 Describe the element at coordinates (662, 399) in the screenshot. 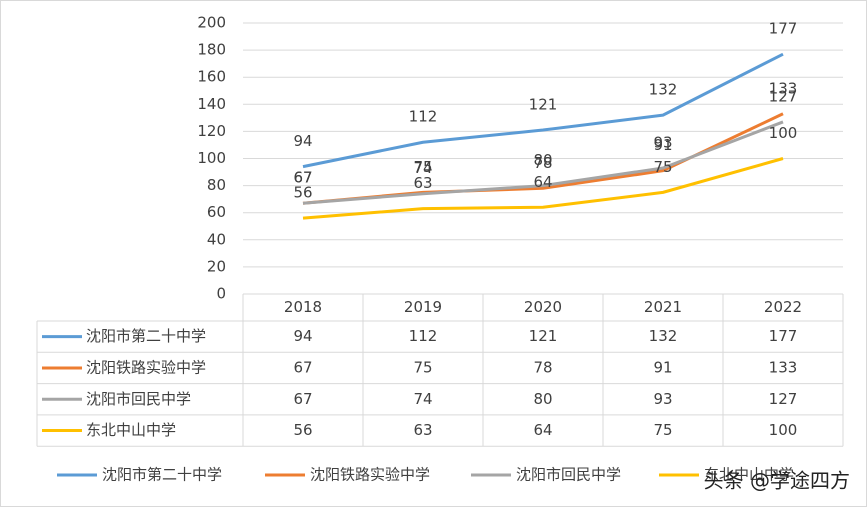

I see `table-cell: 93` at that location.